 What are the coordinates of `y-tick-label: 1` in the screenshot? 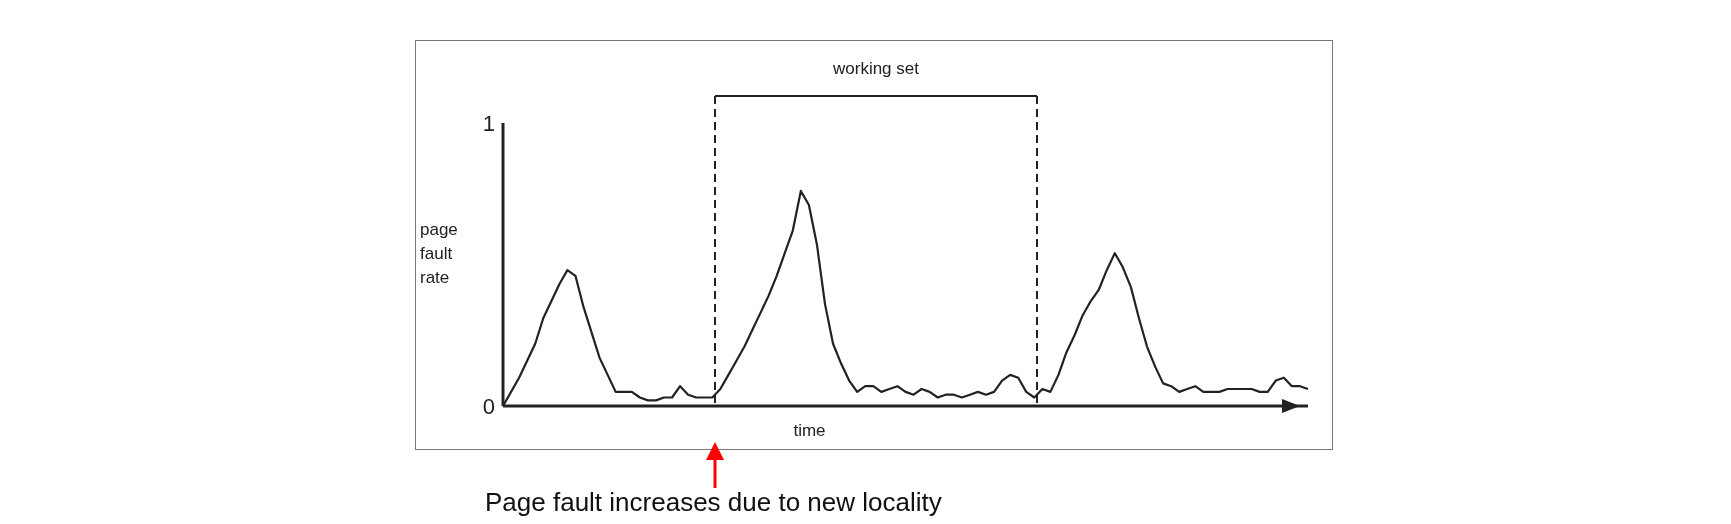 It's located at (488, 123).